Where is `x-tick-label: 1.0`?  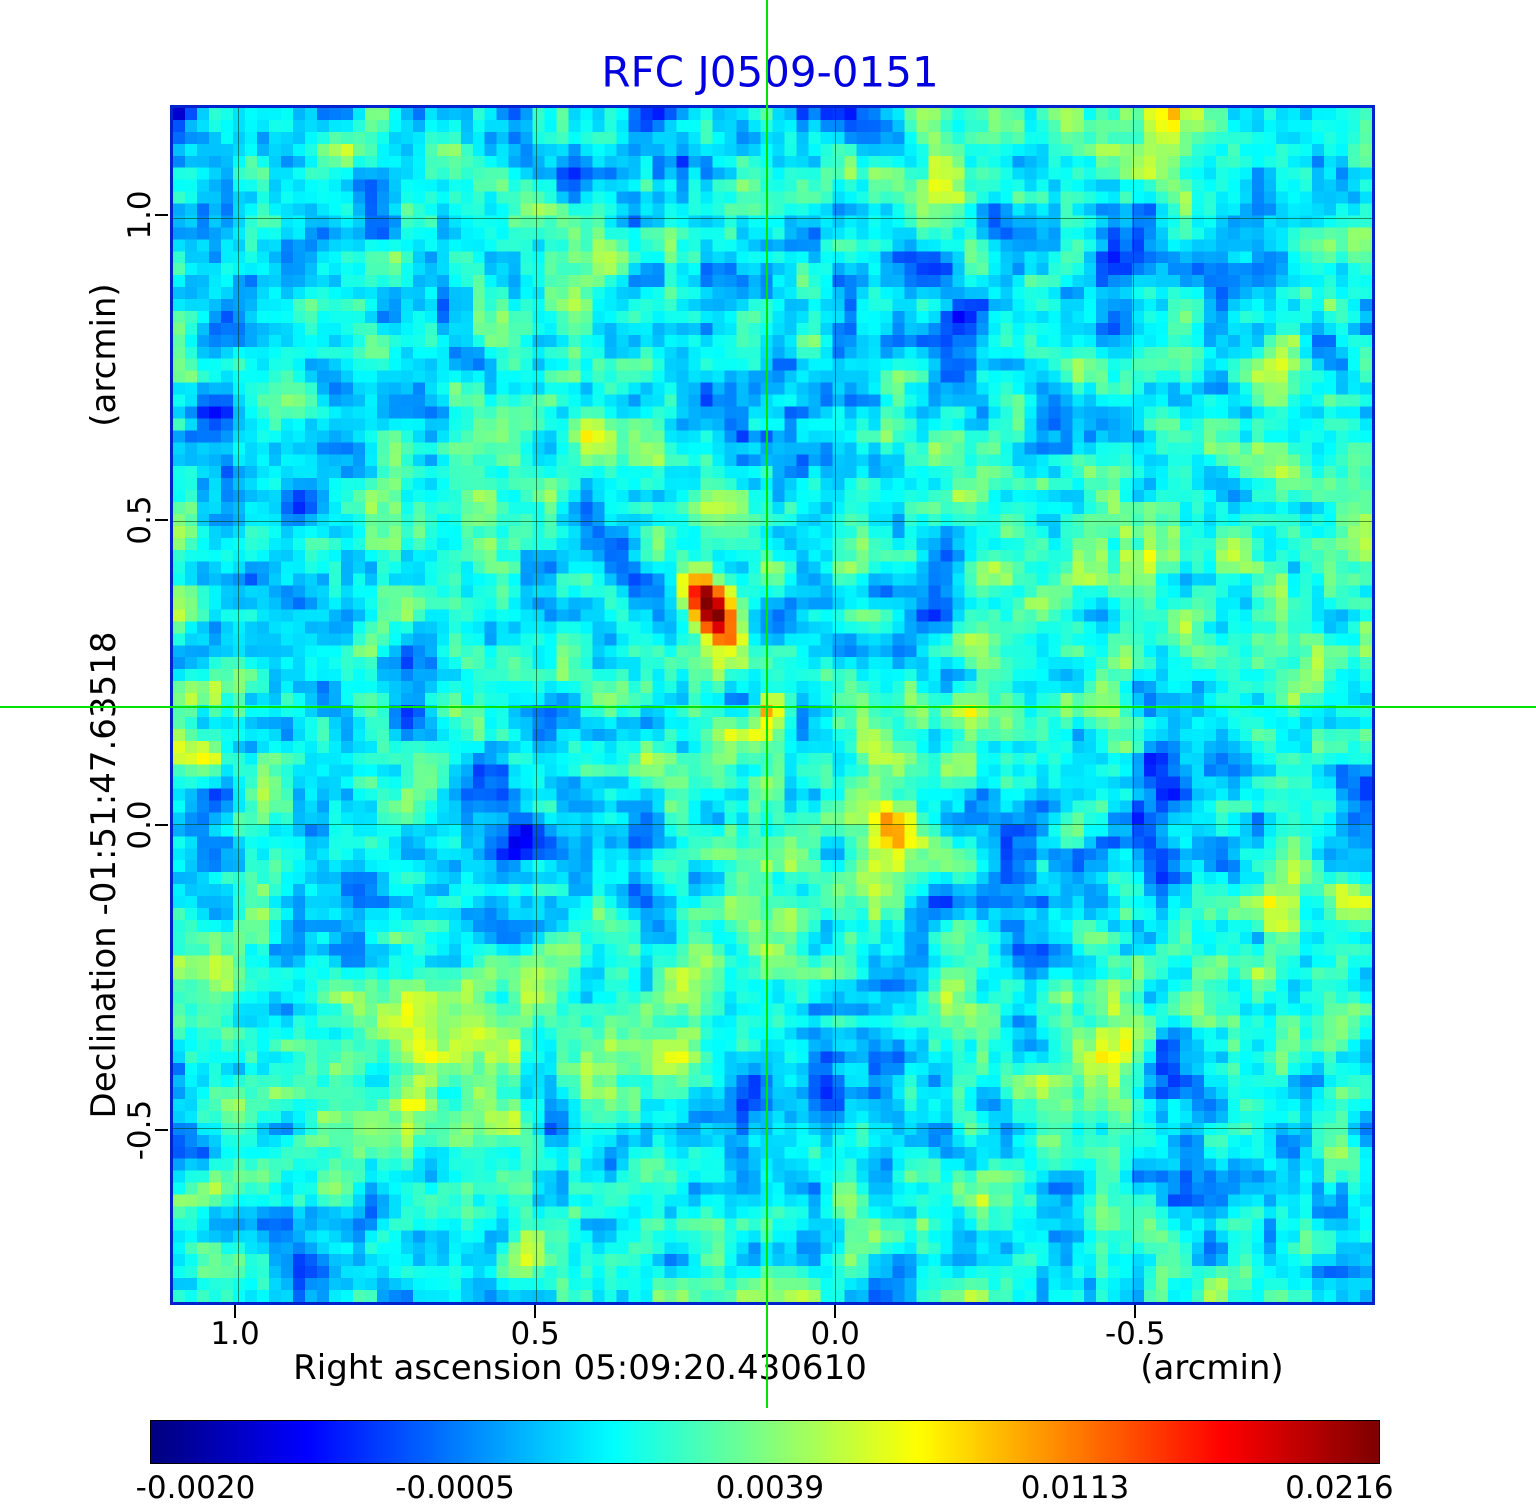
x-tick-label: 1.0 is located at coordinates (235, 1334).